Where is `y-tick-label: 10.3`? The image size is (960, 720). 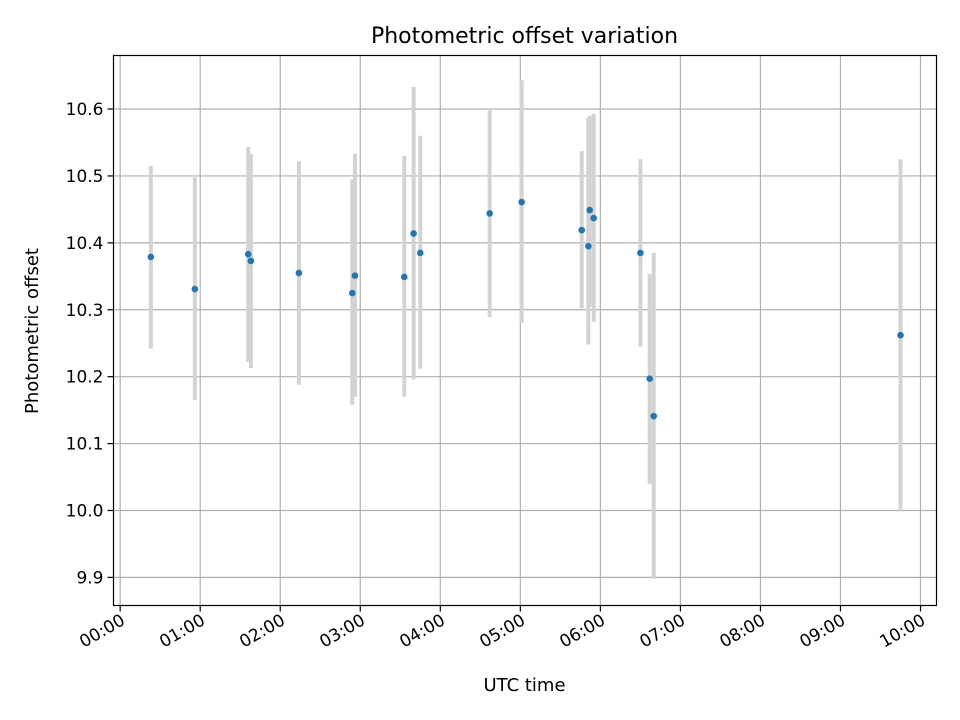 y-tick-label: 10.3 is located at coordinates (85, 311).